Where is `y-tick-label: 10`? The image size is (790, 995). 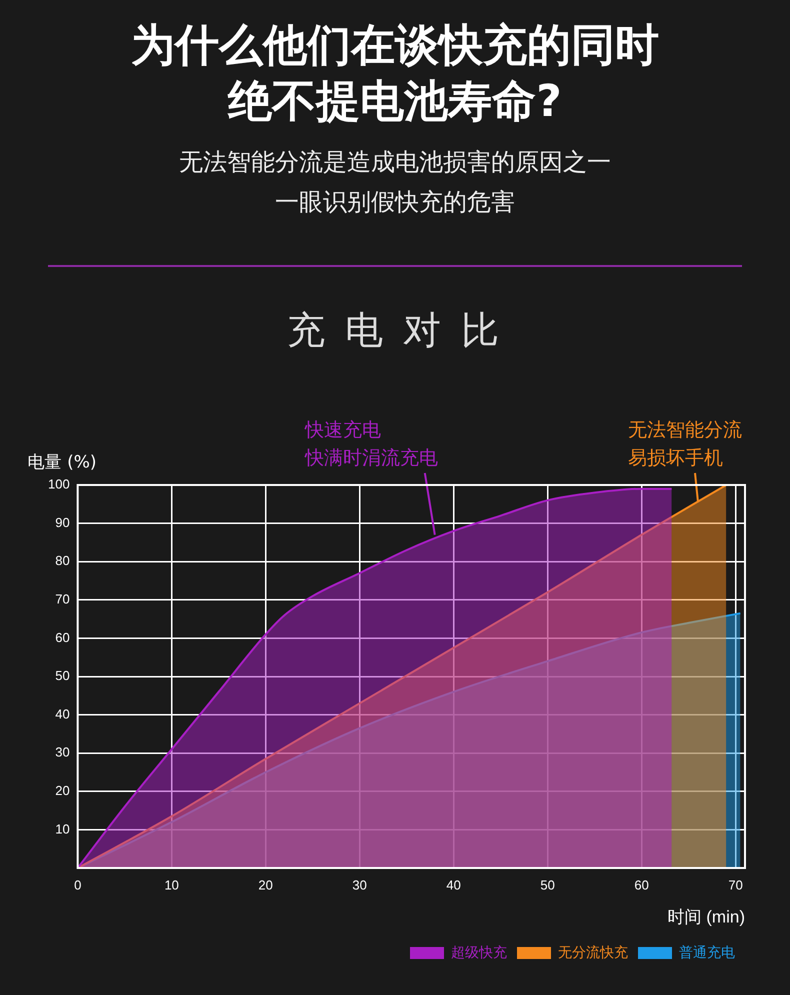 y-tick-label: 10 is located at coordinates (62, 828).